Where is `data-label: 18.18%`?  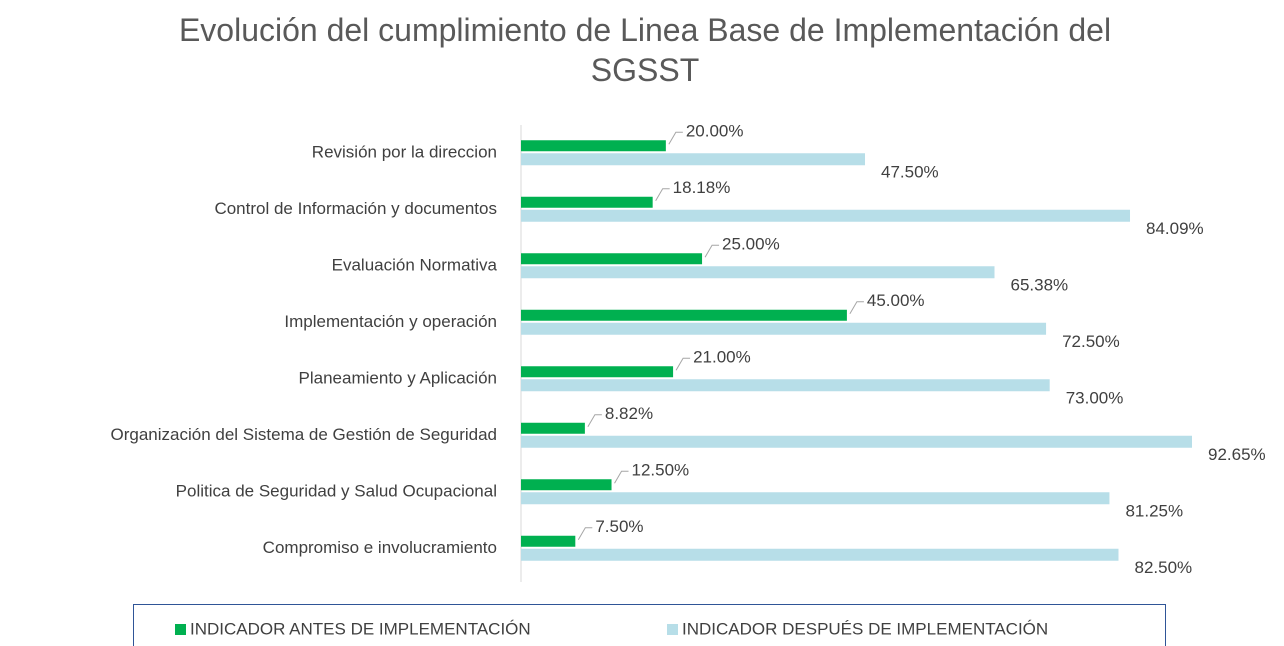
data-label: 18.18% is located at coordinates (702, 187).